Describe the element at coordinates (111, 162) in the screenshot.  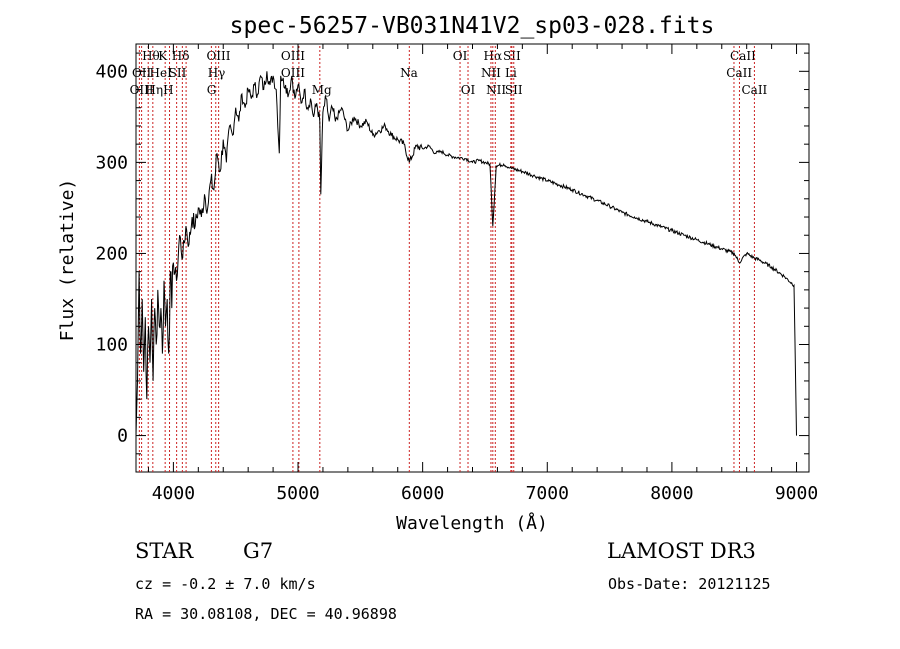
I see `y-tick-label: 300` at that location.